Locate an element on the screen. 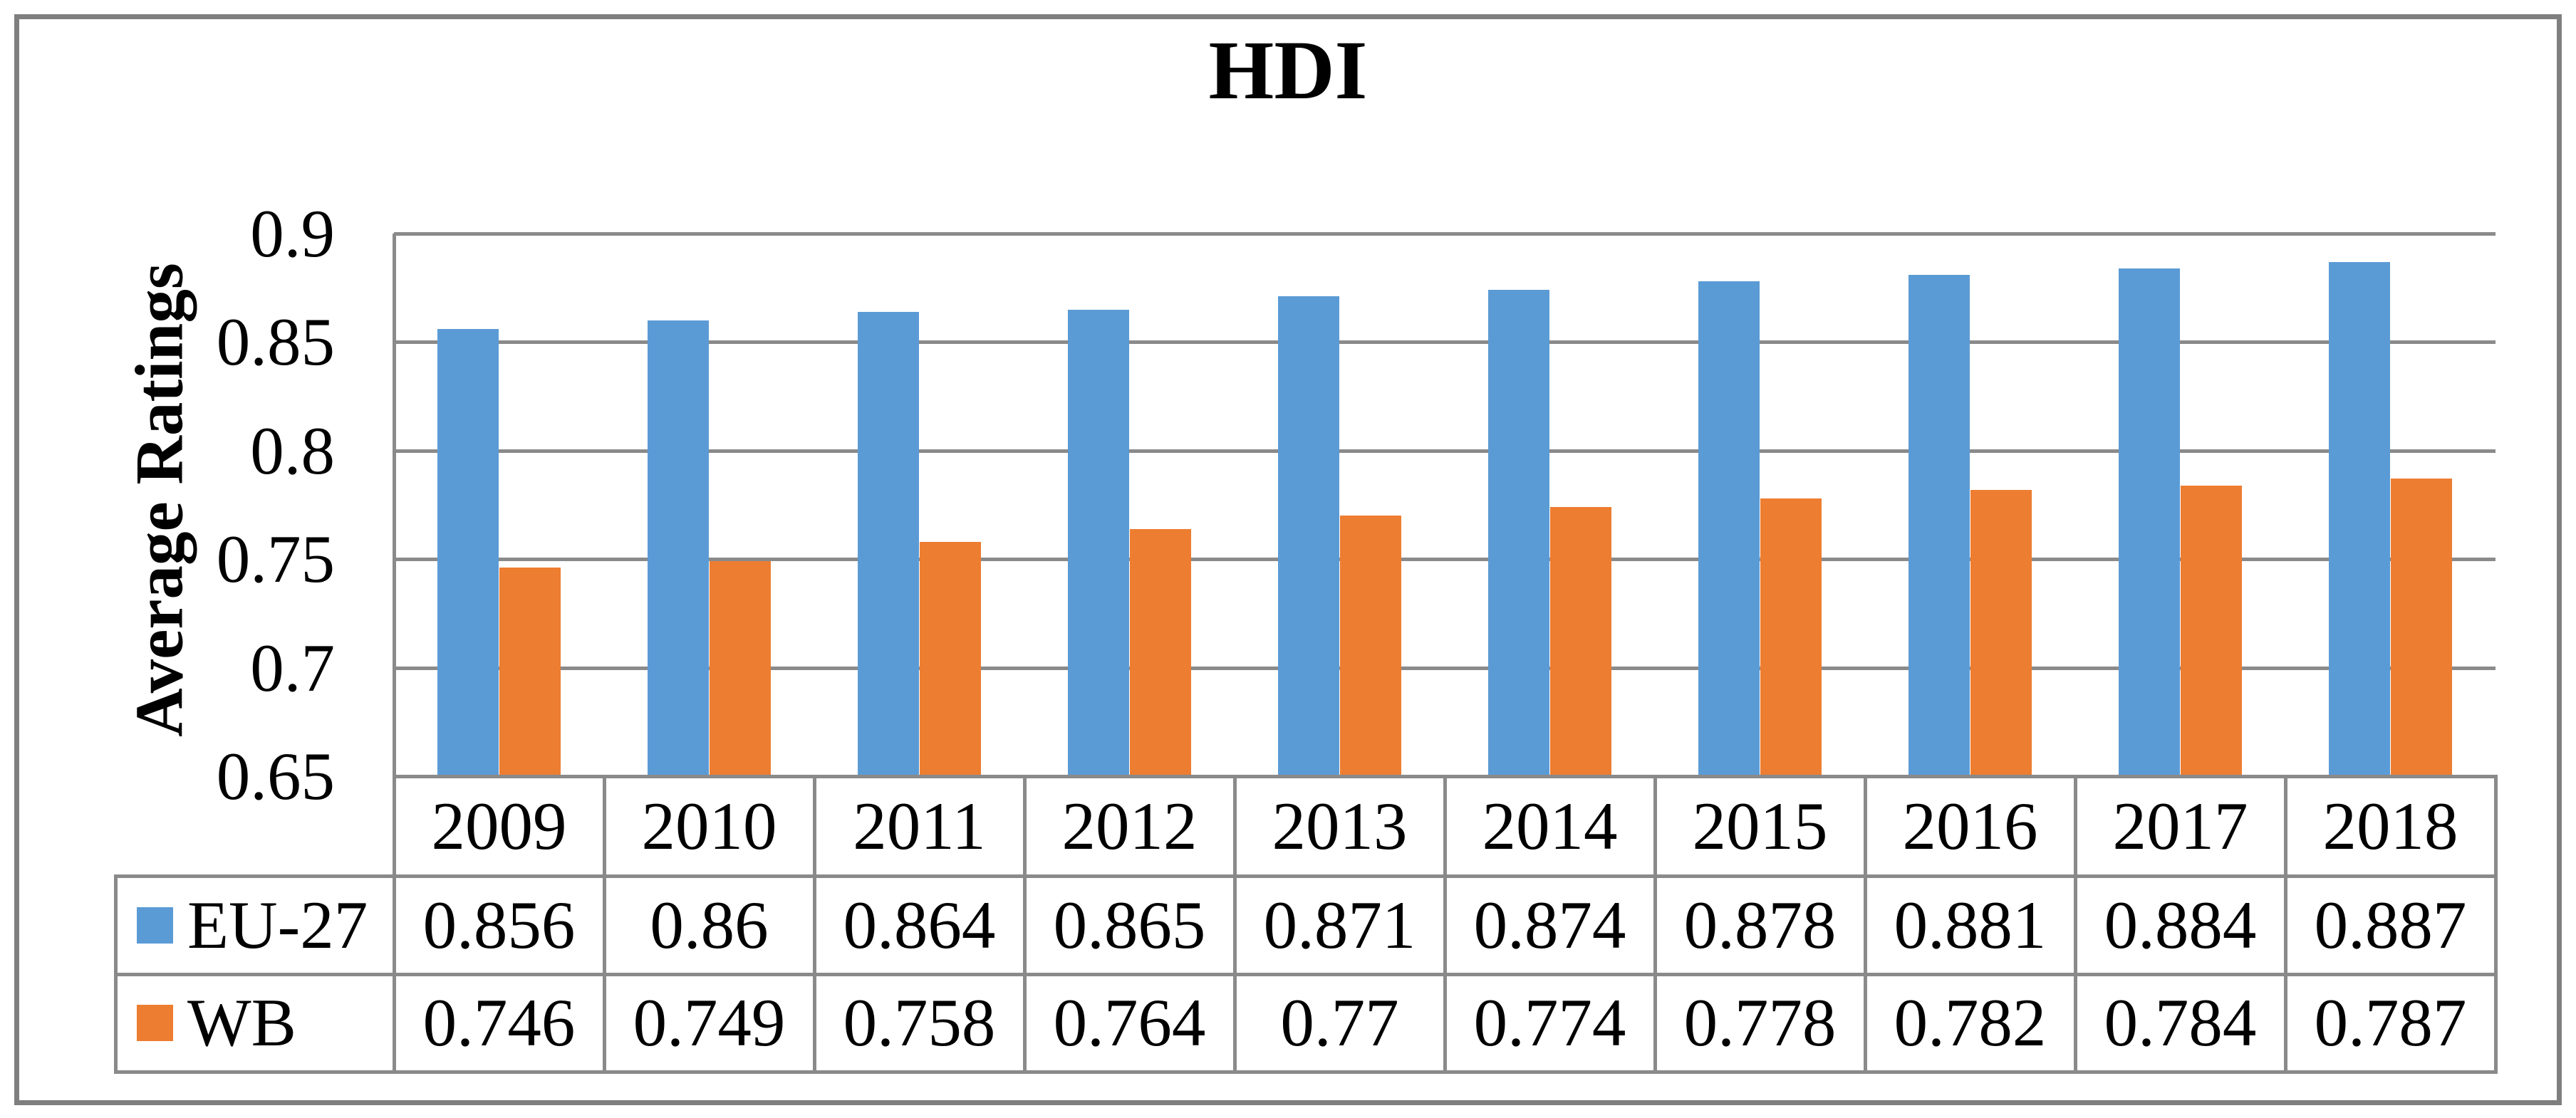 This screenshot has height=1118, width=2576. value-cell-eu-27-2010: 0.86 is located at coordinates (709, 925).